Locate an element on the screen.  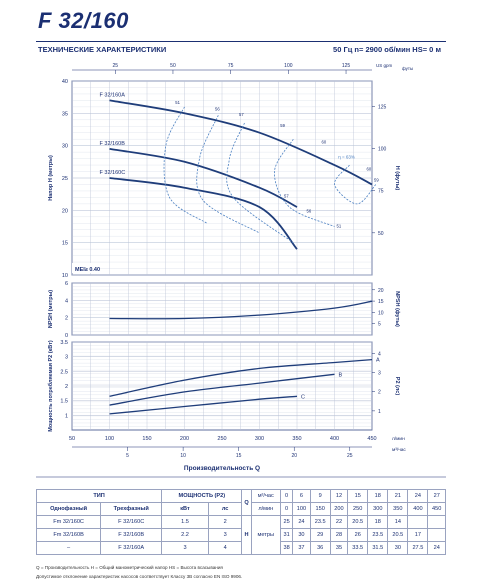
efficiency-point-label: 59 is located at coordinates (376, 180).